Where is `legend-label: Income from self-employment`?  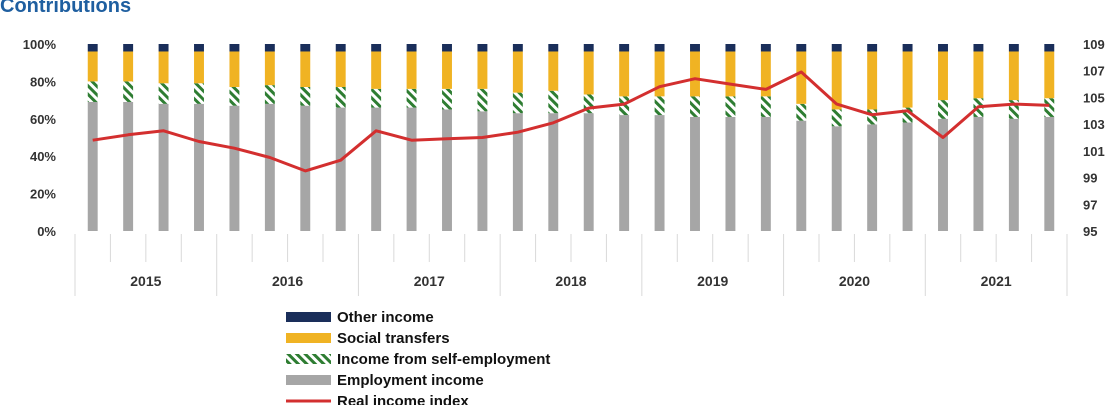
legend-label: Income from self-employment is located at coordinates (443, 359).